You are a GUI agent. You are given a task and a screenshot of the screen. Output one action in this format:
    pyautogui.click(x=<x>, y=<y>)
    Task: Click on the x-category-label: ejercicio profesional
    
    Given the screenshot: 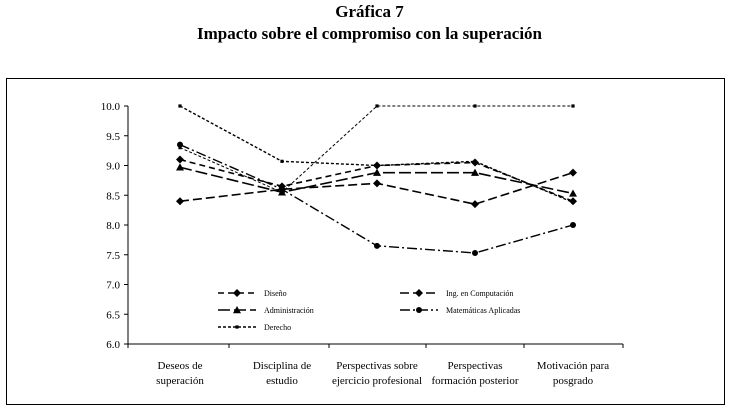 What is the action you would take?
    pyautogui.click(x=377, y=381)
    